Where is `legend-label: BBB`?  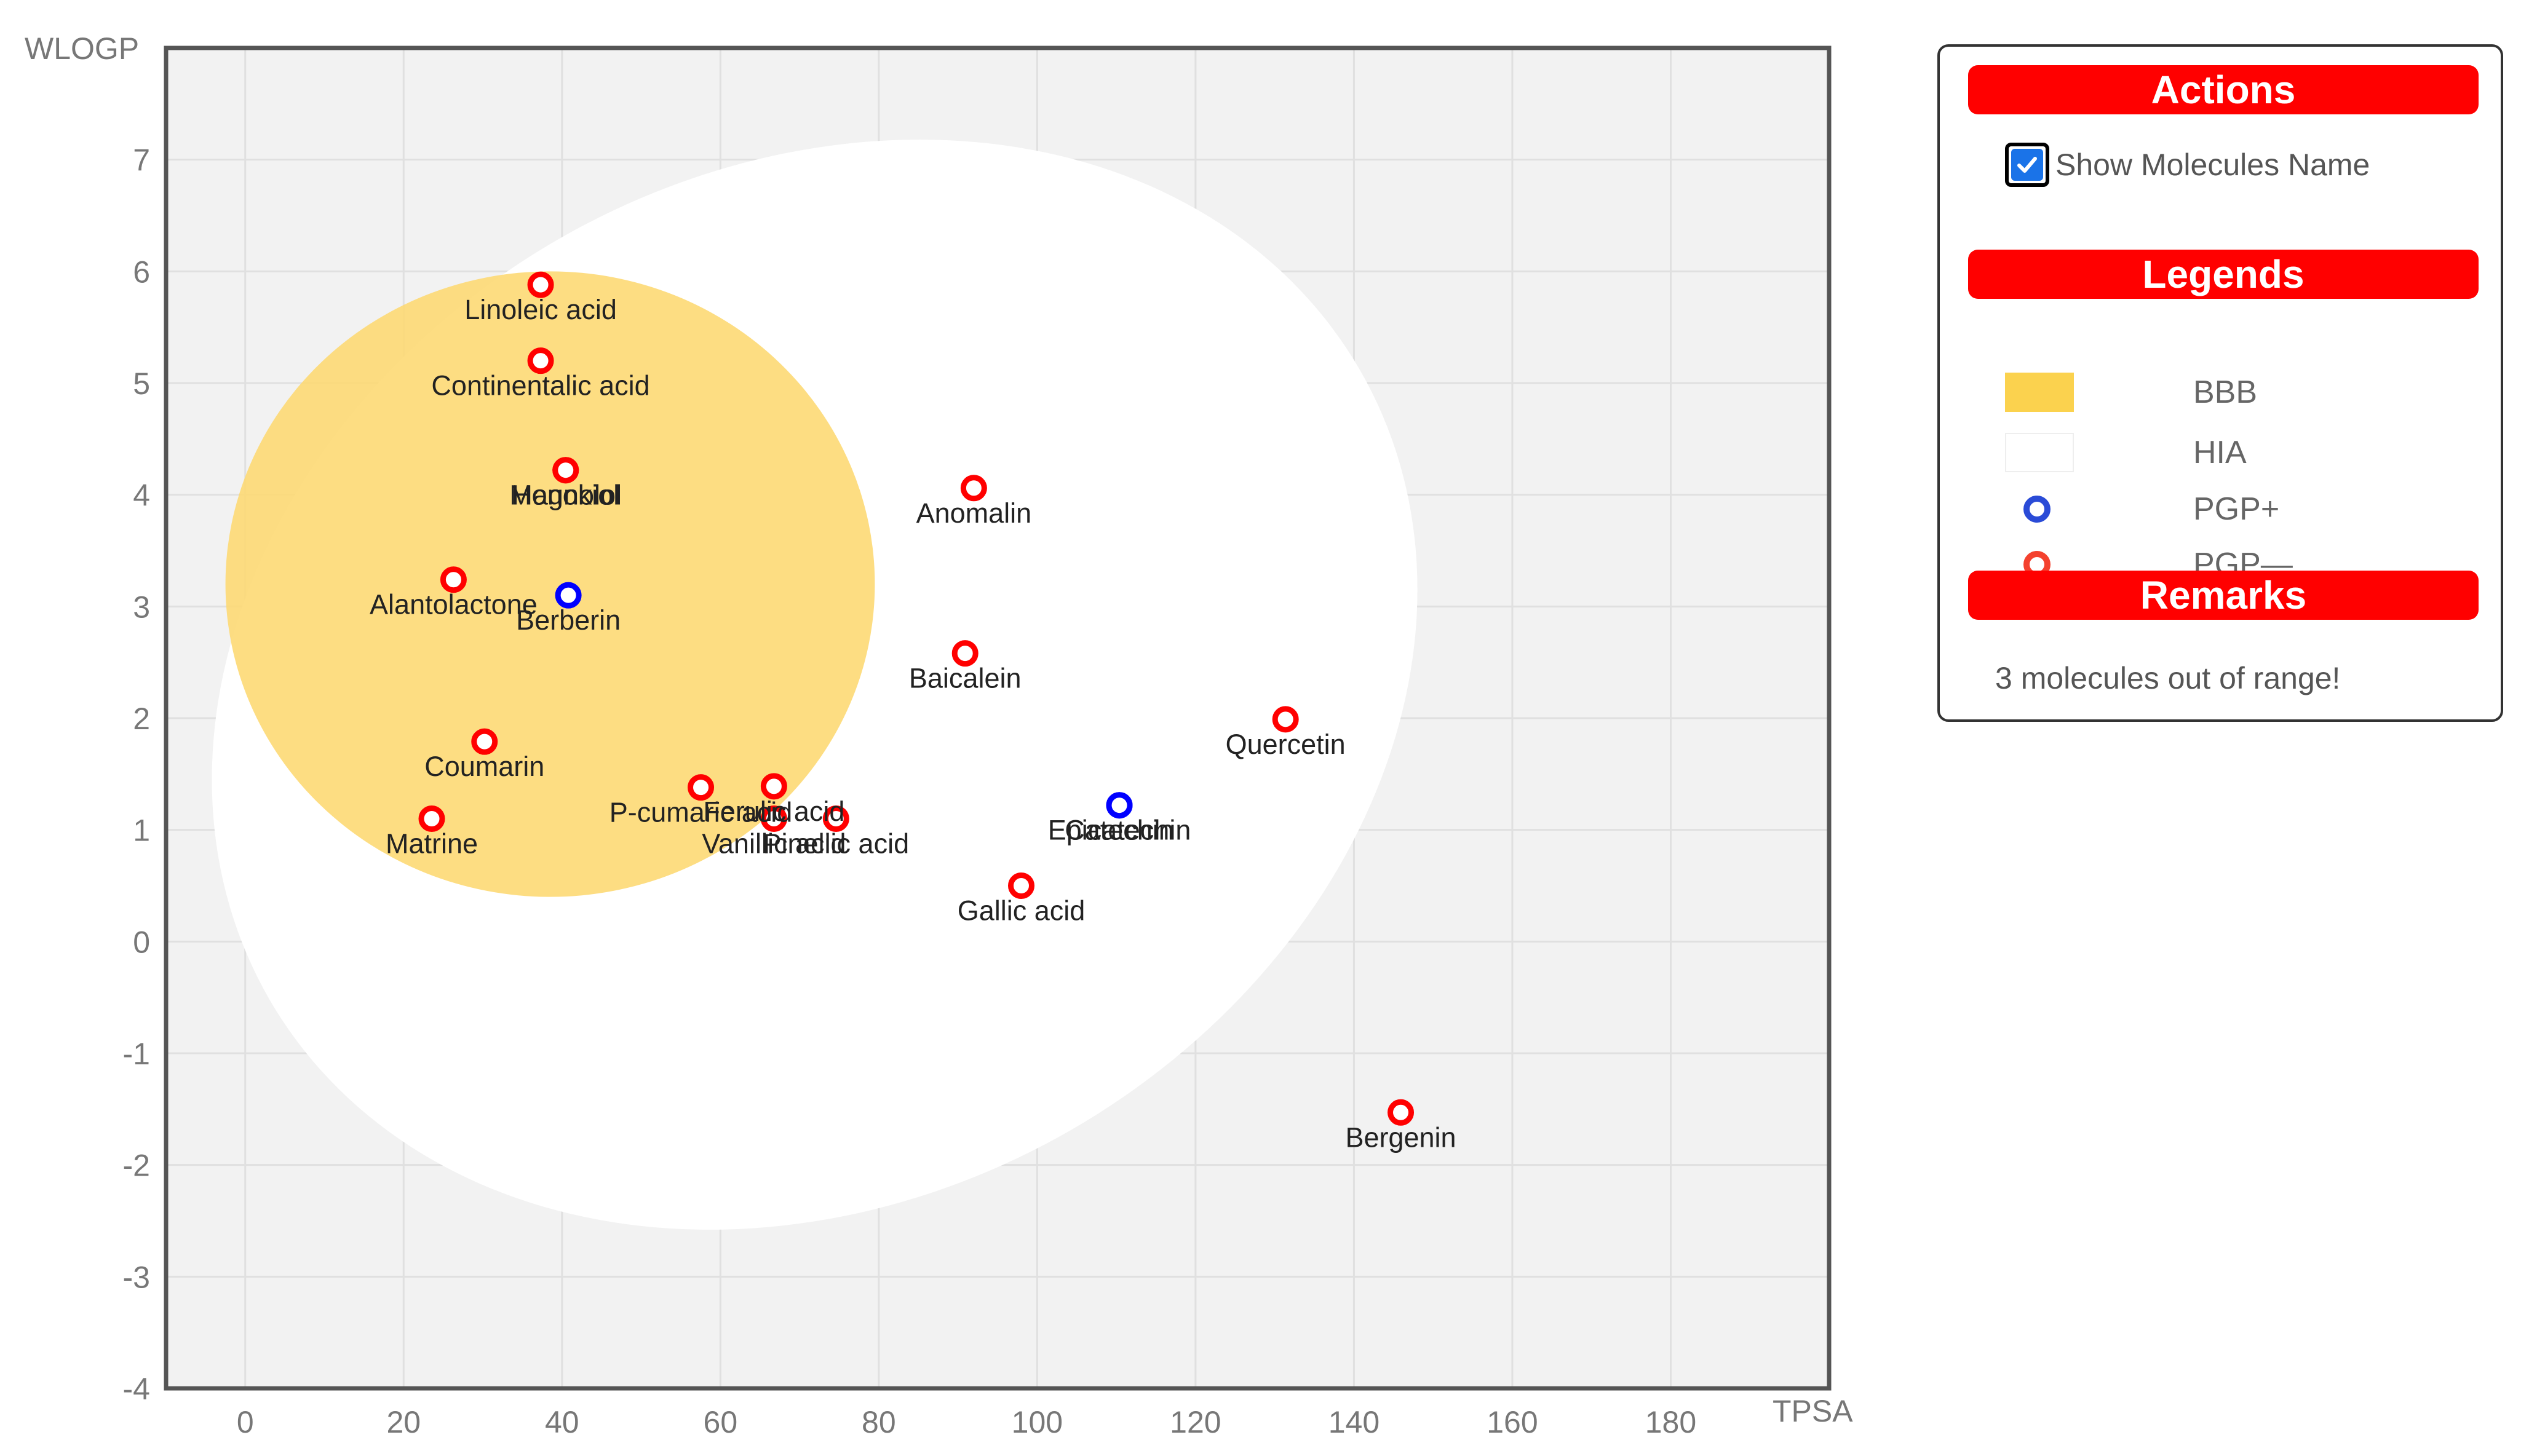 legend-label: BBB is located at coordinates (2225, 392).